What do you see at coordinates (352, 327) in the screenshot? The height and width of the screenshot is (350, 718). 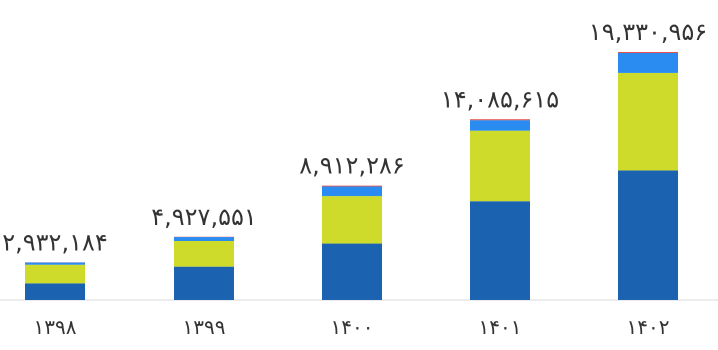 I see `category-label-3: ۱۴۰۰` at bounding box center [352, 327].